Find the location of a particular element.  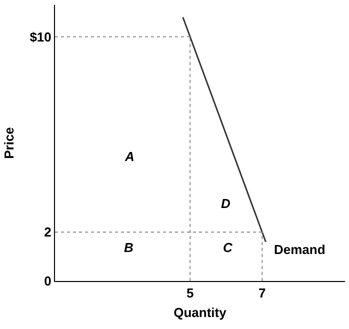

y-axis-title: Price is located at coordinates (9, 143).